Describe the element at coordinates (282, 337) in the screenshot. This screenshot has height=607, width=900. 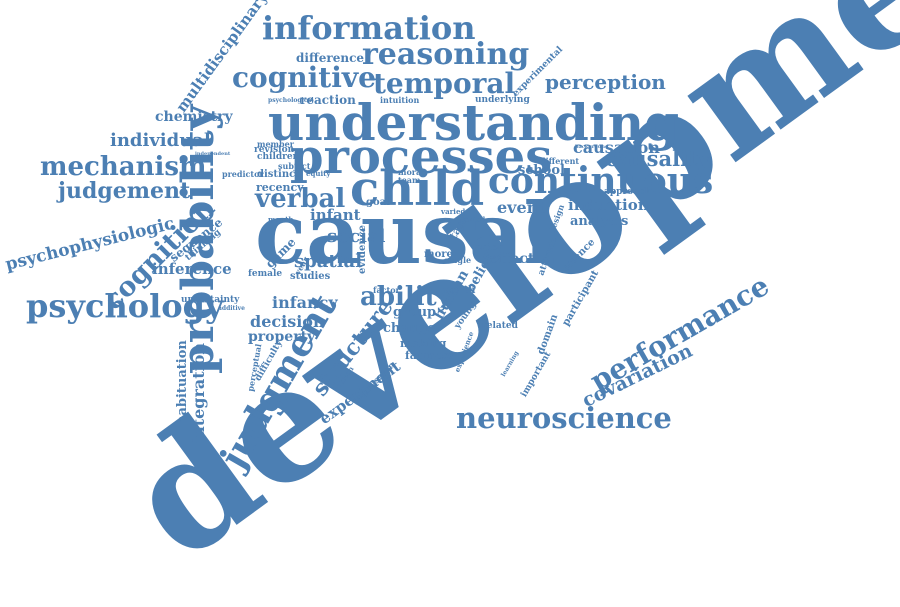
I see `word: property` at that location.